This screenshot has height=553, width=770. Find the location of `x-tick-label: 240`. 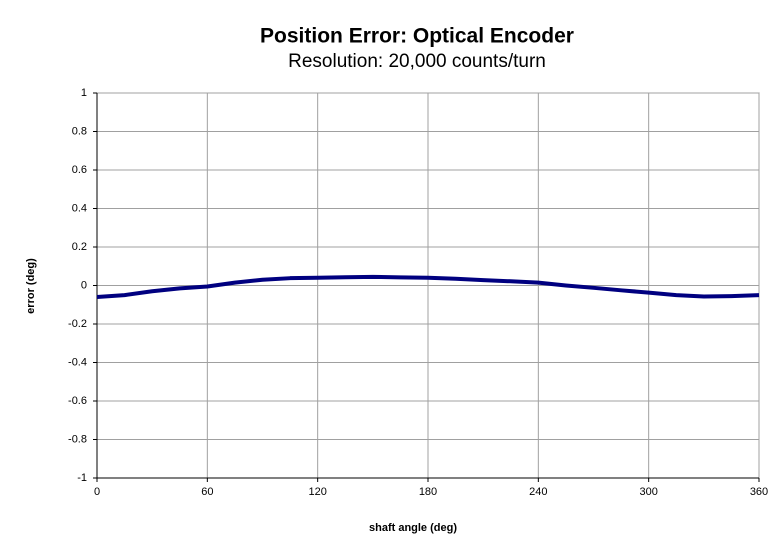

x-tick-label: 240 is located at coordinates (538, 492).